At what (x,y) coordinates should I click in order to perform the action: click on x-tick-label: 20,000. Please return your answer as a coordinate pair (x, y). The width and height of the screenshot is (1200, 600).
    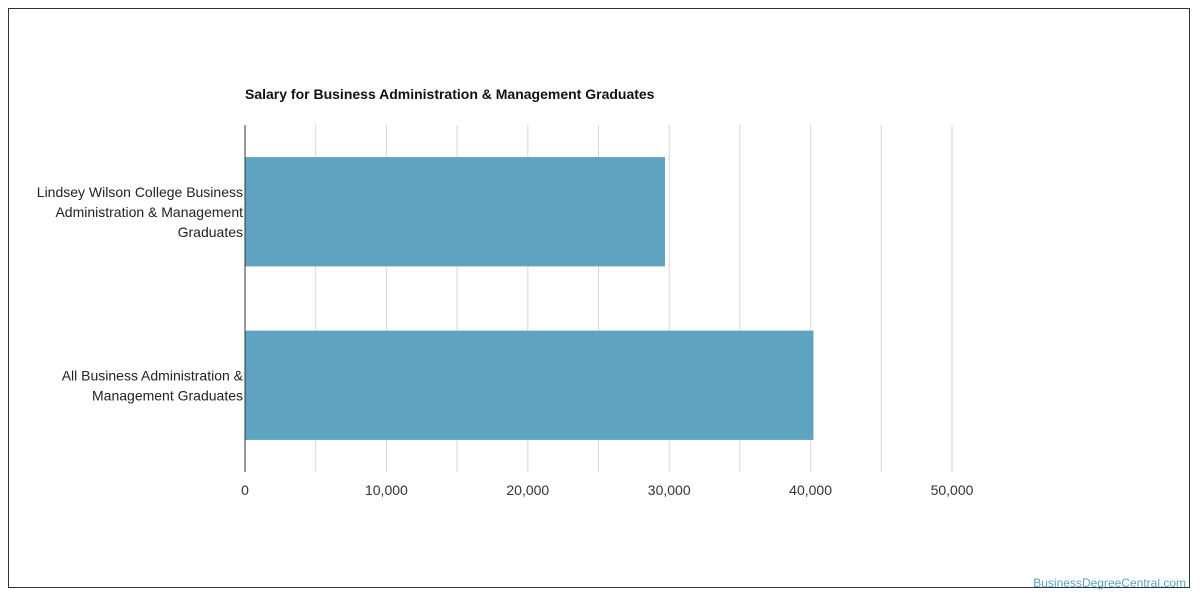
    Looking at the image, I should click on (527, 490).